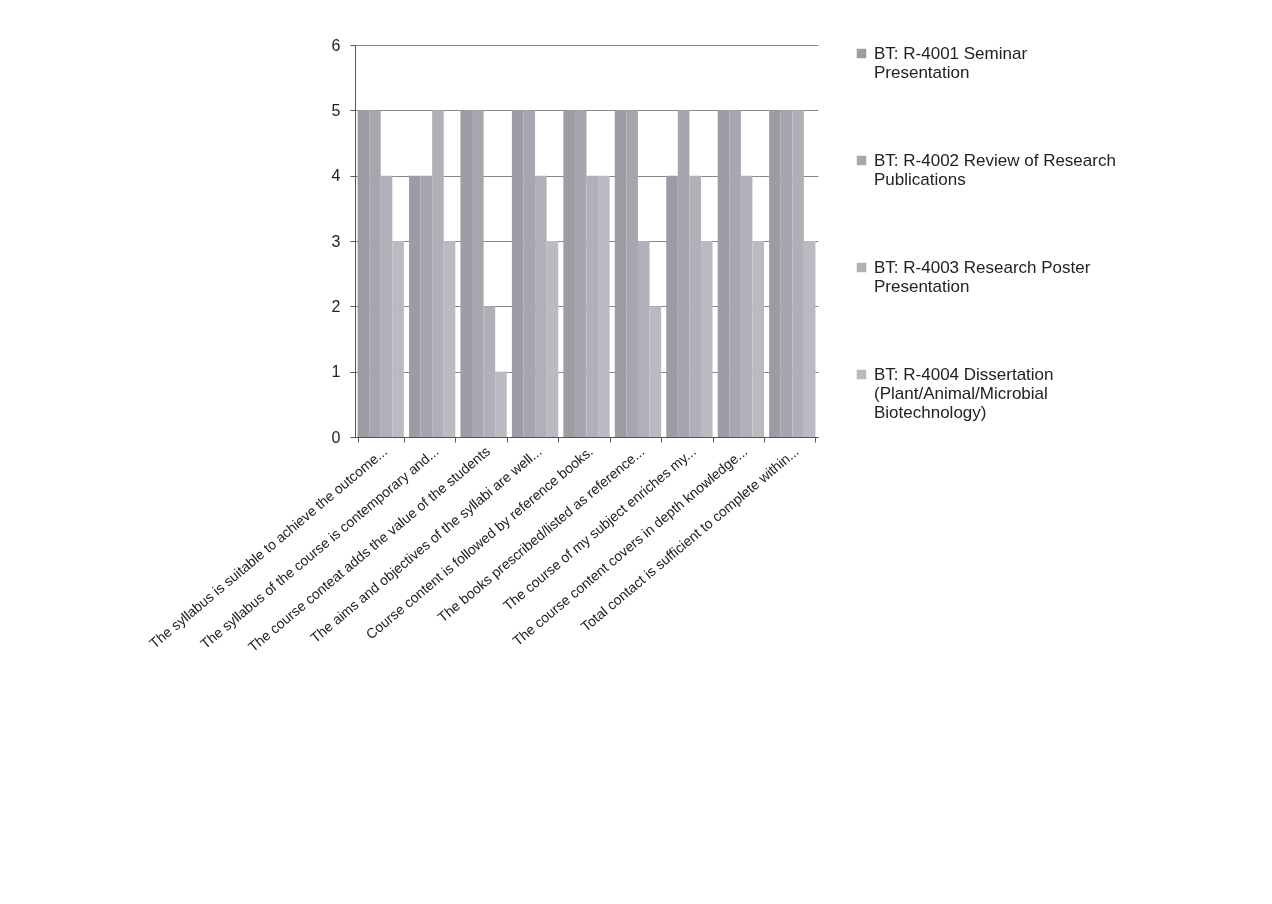 The width and height of the screenshot is (1272, 904). I want to click on y-tick-label: 5, so click(336, 110).